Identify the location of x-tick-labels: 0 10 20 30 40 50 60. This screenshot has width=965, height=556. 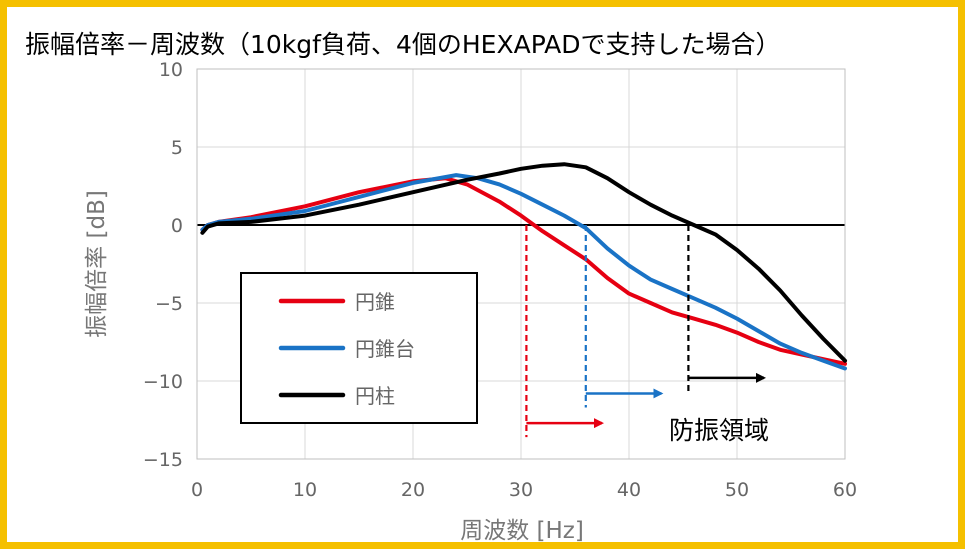
(524, 490).